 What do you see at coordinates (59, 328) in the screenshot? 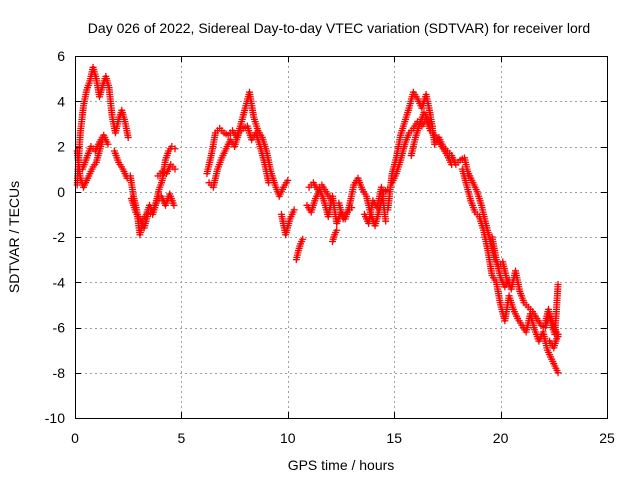
I see `y-tick-label: -6` at bounding box center [59, 328].